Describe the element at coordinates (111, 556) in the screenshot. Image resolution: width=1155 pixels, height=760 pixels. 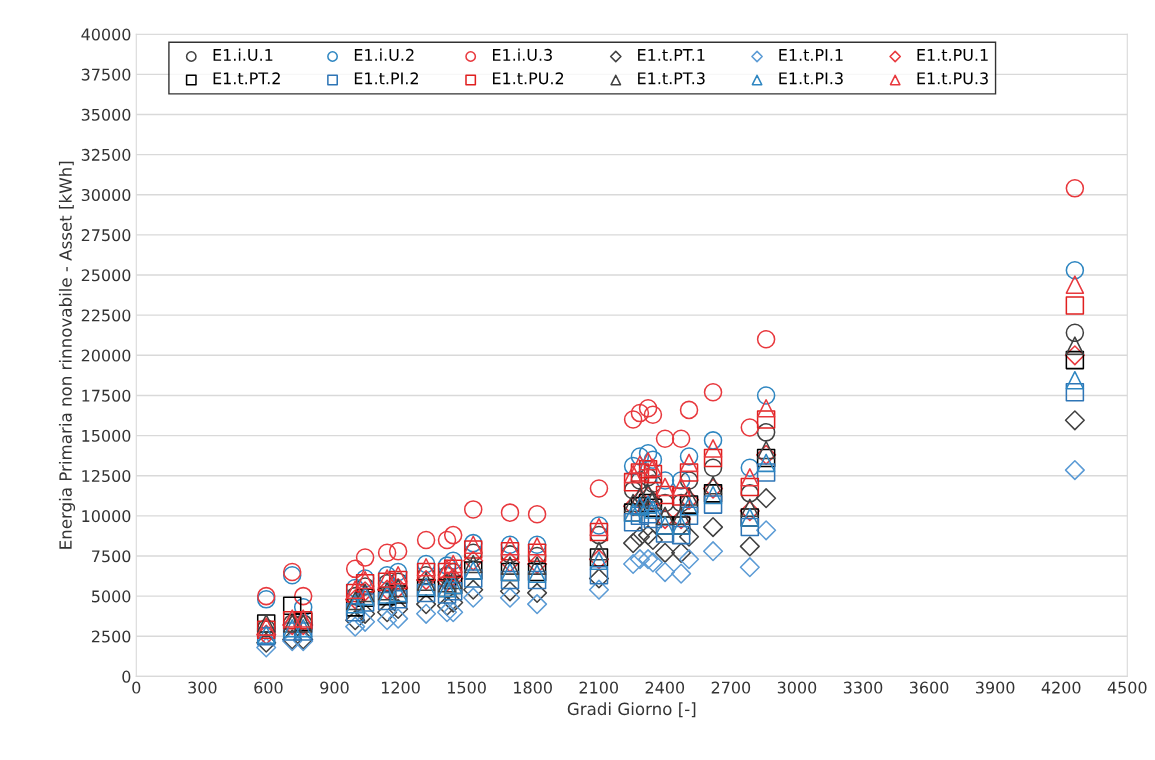
I see `y-tick-label: 7500` at that location.